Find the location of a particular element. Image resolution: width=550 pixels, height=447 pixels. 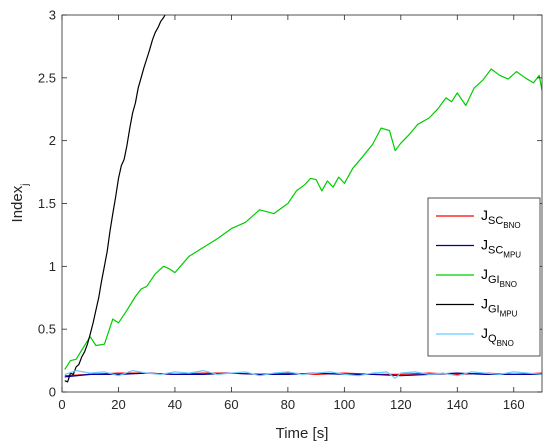

legend-item: JSCMPU is located at coordinates (478, 248).